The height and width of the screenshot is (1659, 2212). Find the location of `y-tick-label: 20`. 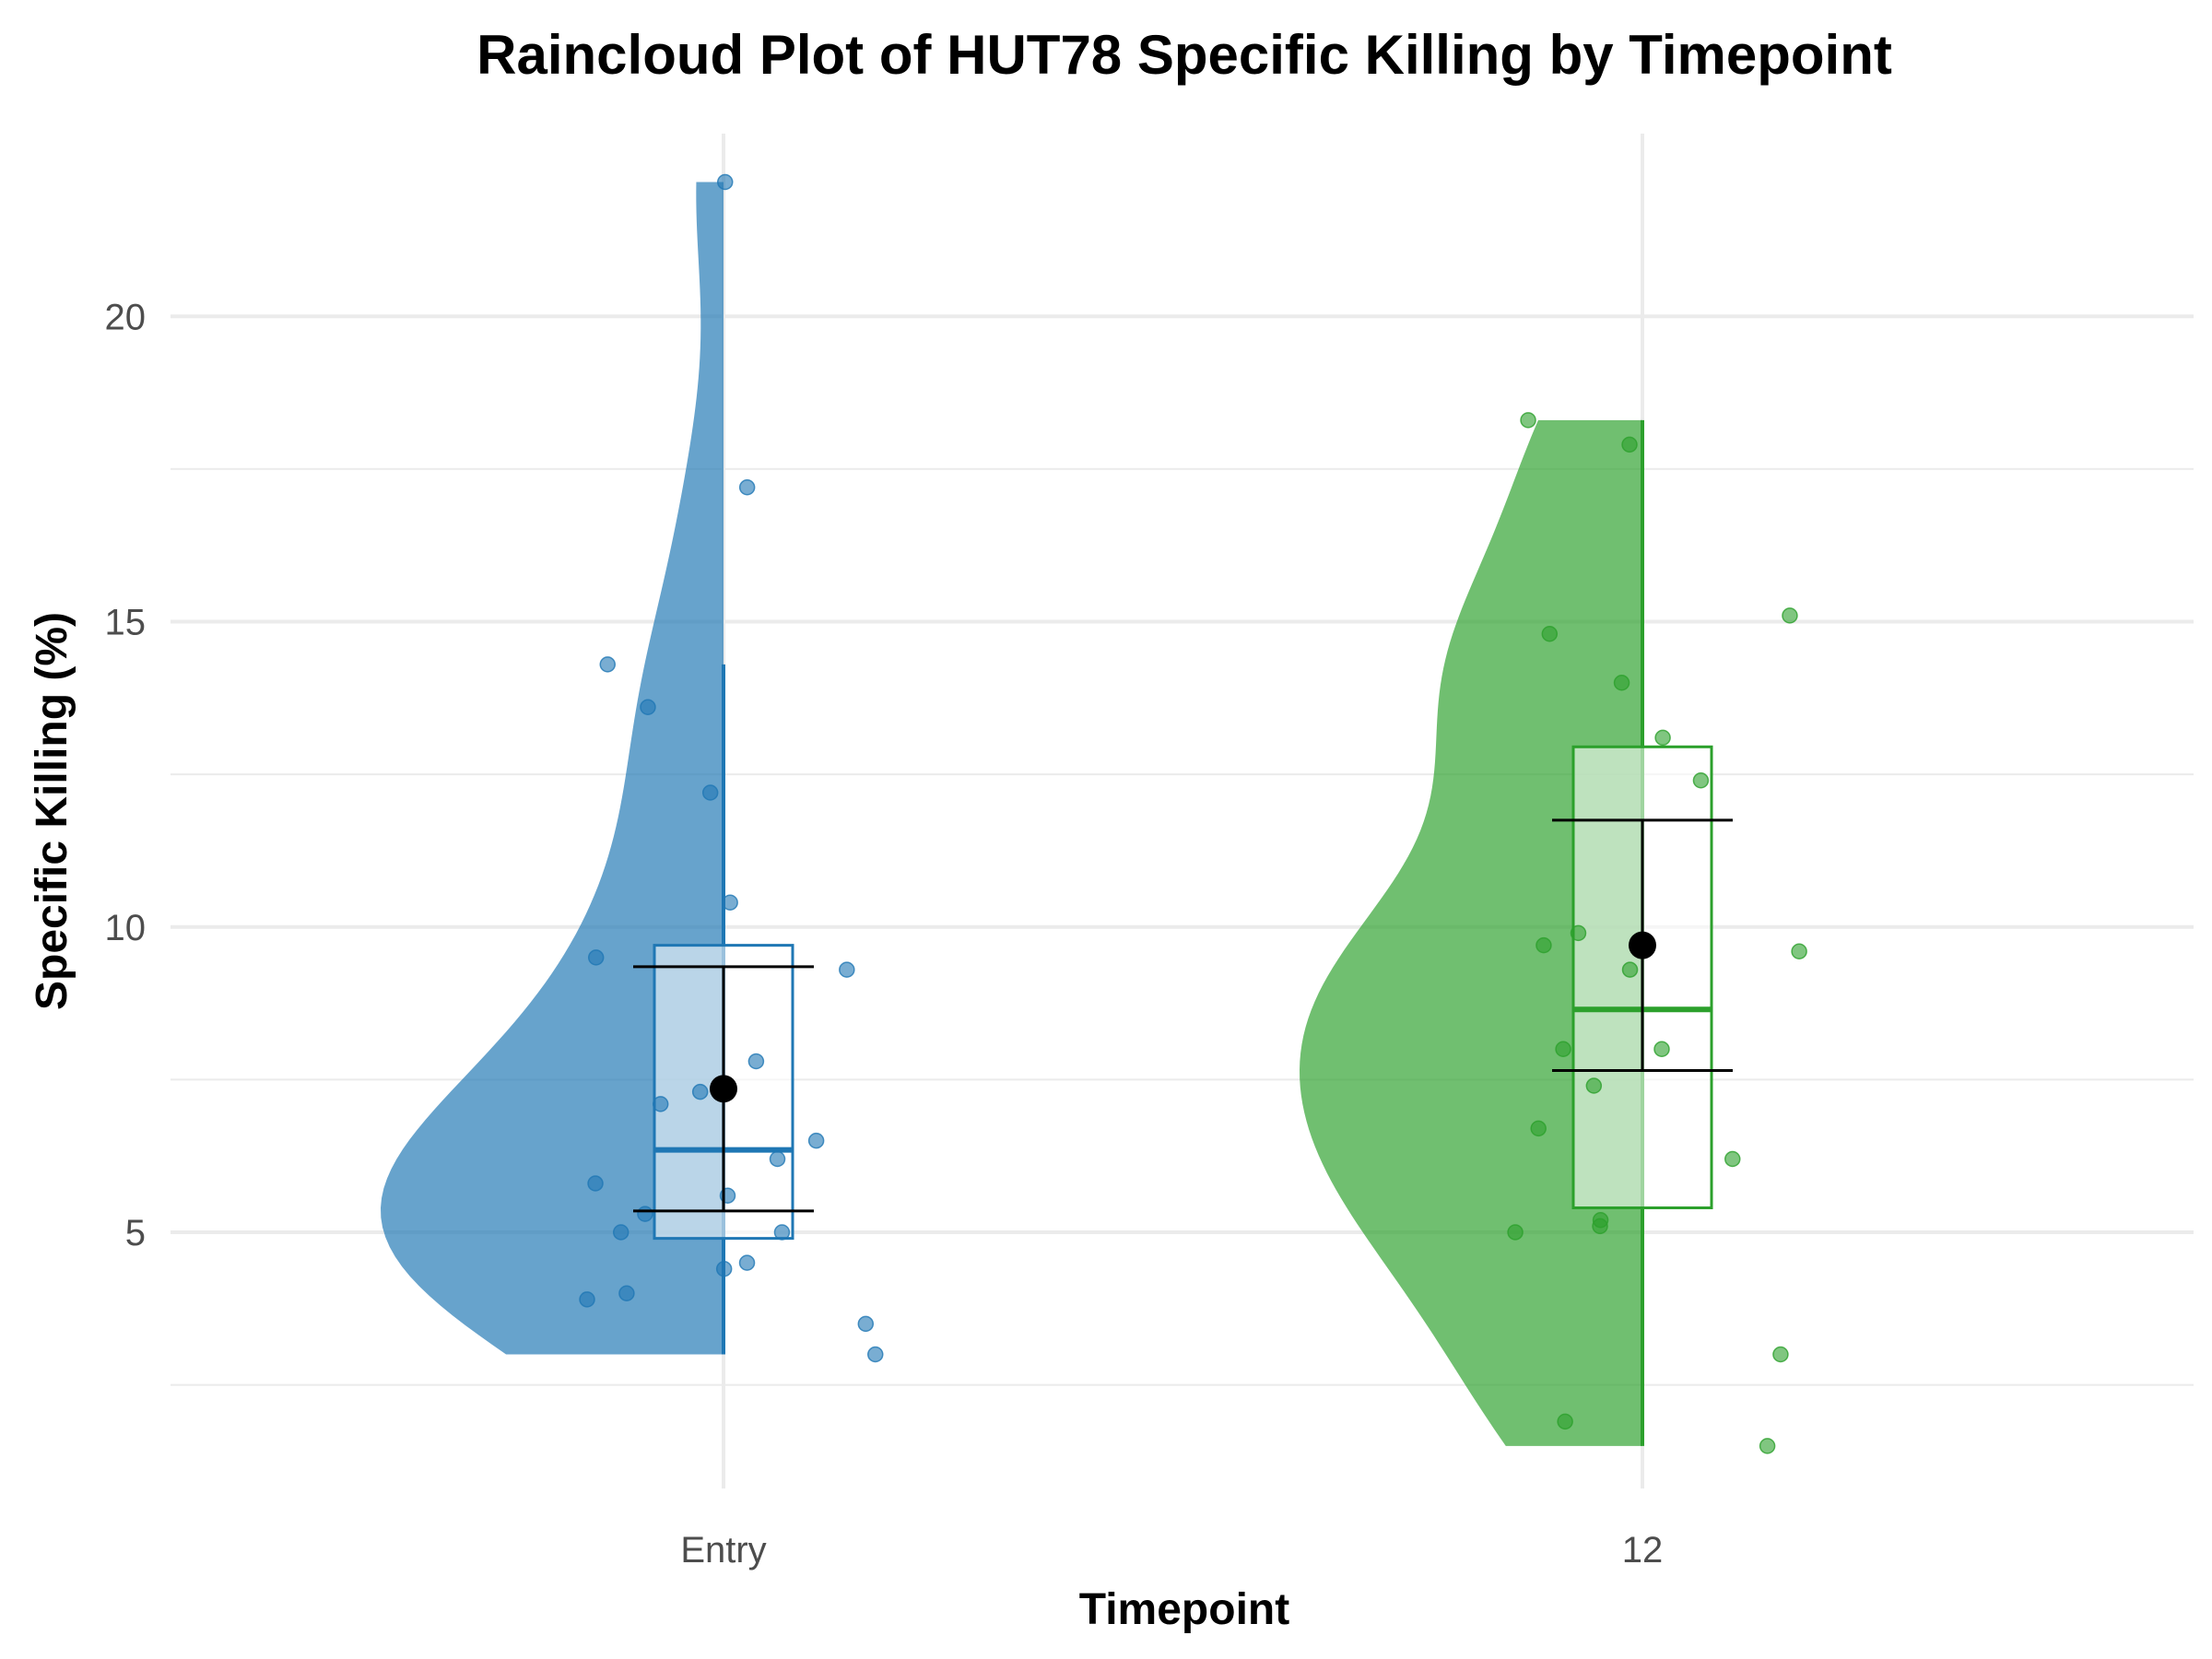

y-tick-label: 20 is located at coordinates (126, 317).